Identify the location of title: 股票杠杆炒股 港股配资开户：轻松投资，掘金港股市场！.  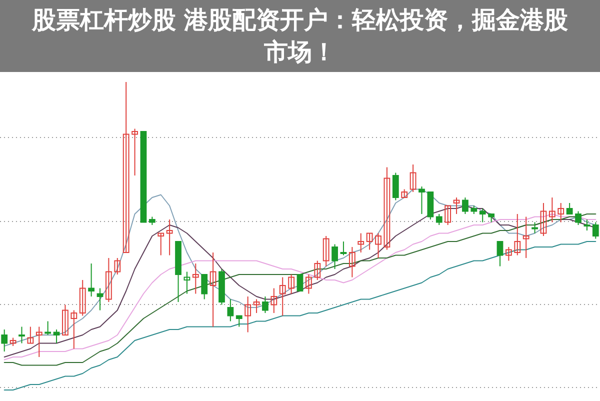
(300, 36).